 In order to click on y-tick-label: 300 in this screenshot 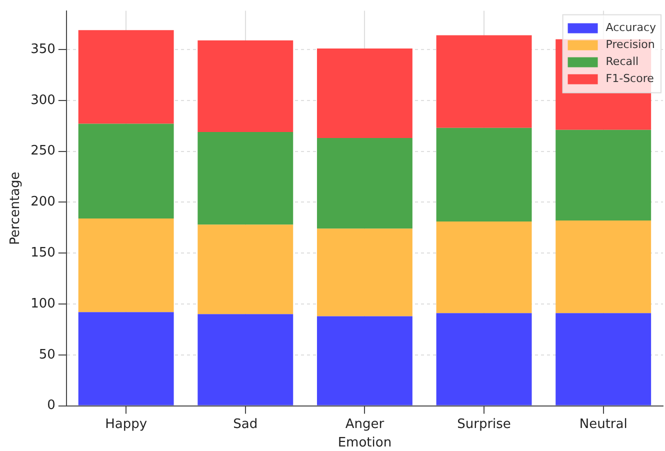, I will do `click(43, 100)`.